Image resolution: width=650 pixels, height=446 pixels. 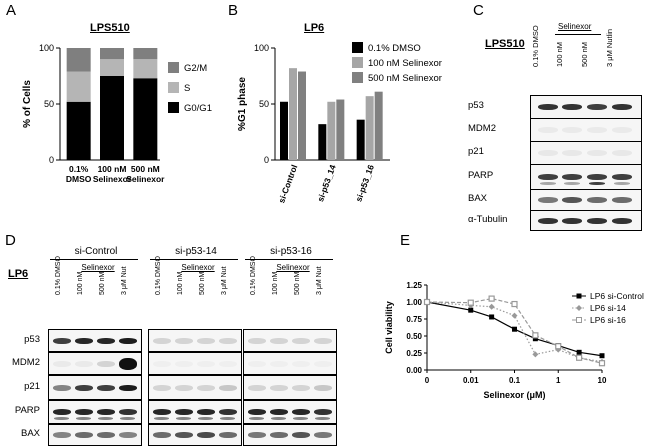 What do you see at coordinates (405, 240) in the screenshot?
I see `panel-label-e: E` at bounding box center [405, 240].